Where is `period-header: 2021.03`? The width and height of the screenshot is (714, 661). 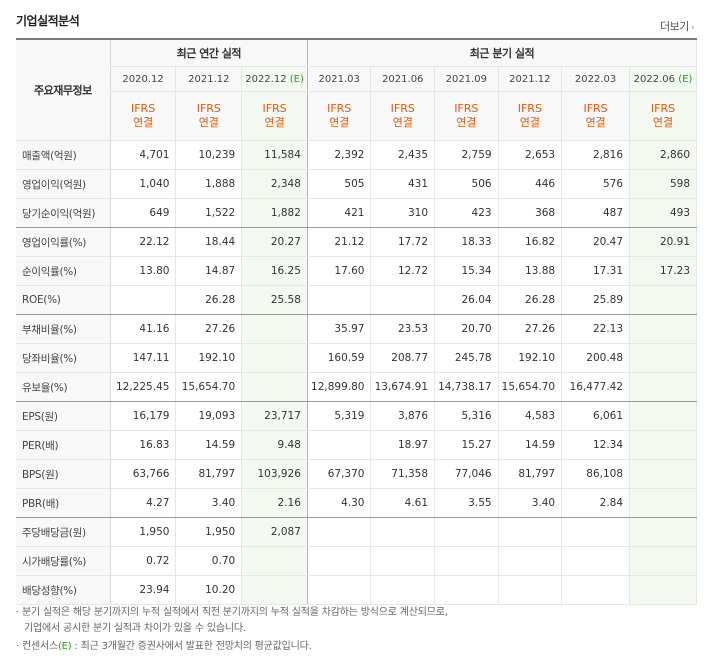
period-header: 2021.03 is located at coordinates (339, 79).